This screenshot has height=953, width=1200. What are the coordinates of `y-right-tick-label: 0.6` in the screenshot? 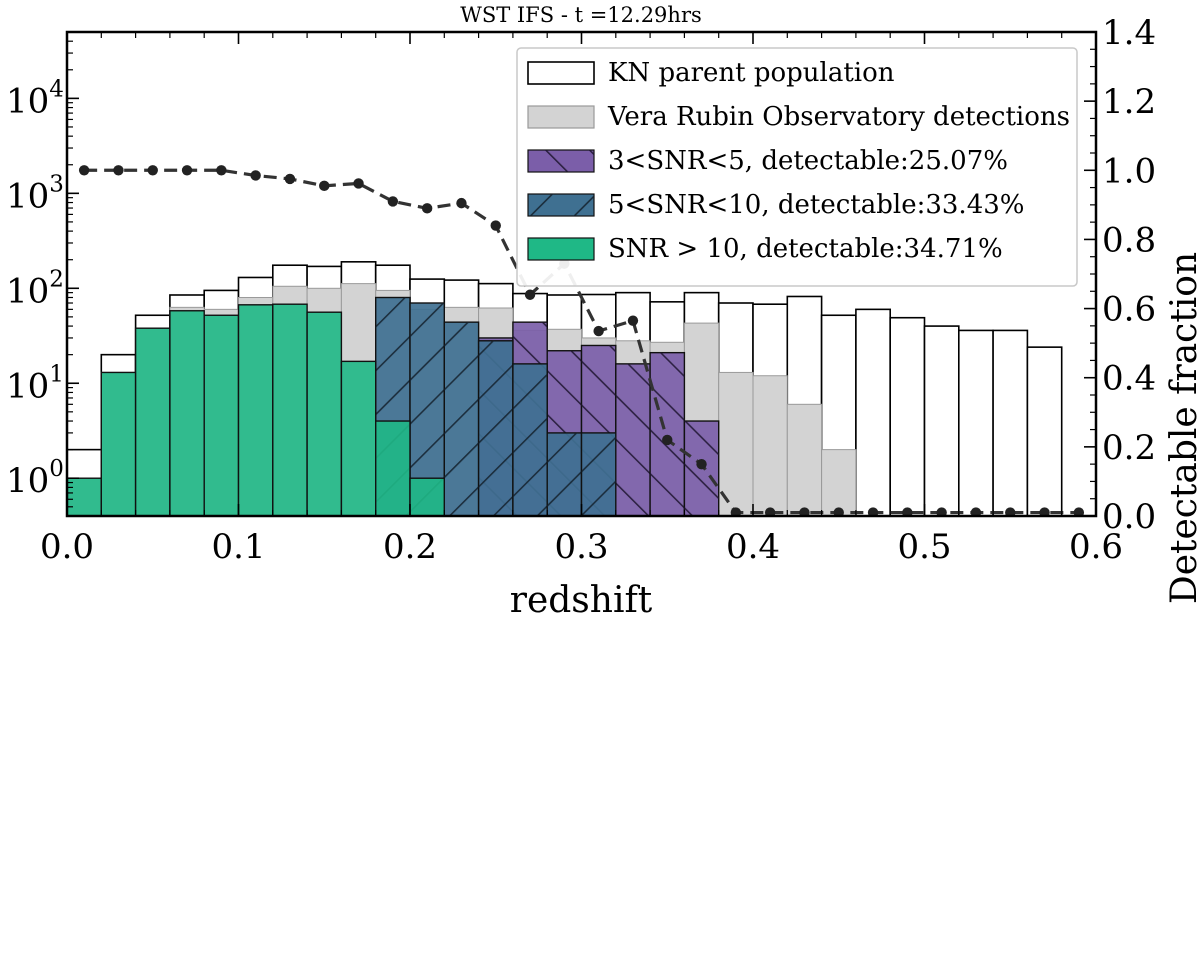 It's located at (1129, 310).